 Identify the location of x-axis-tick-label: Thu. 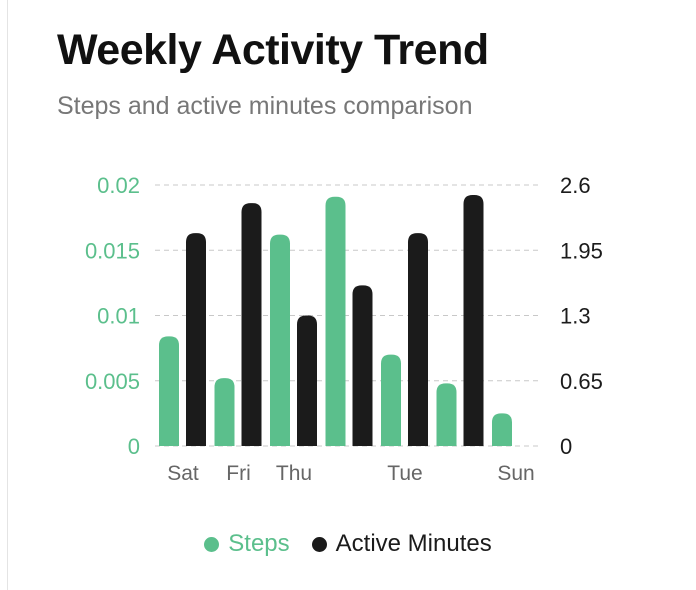
(294, 473).